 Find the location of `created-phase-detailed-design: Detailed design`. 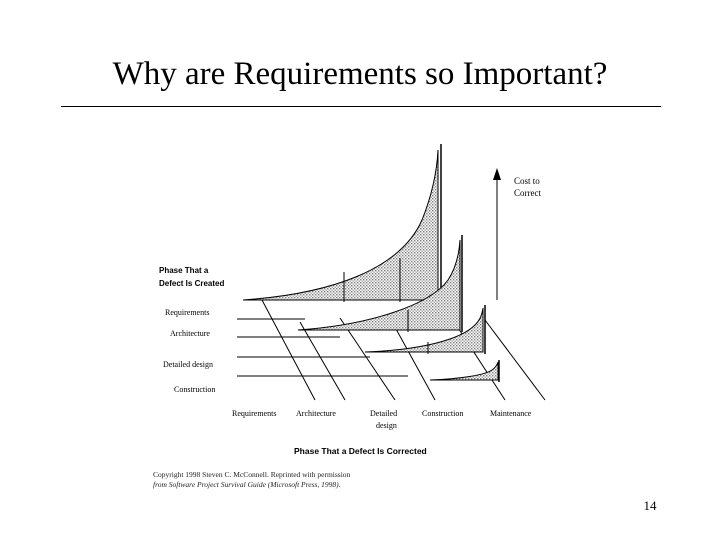

created-phase-detailed-design: Detailed design is located at coordinates (188, 364).